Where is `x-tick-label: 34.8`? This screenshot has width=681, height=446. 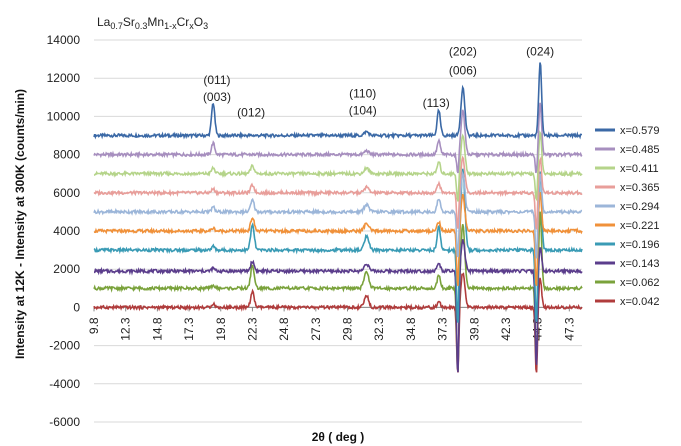 x-tick-label: 34.8 is located at coordinates (411, 329).